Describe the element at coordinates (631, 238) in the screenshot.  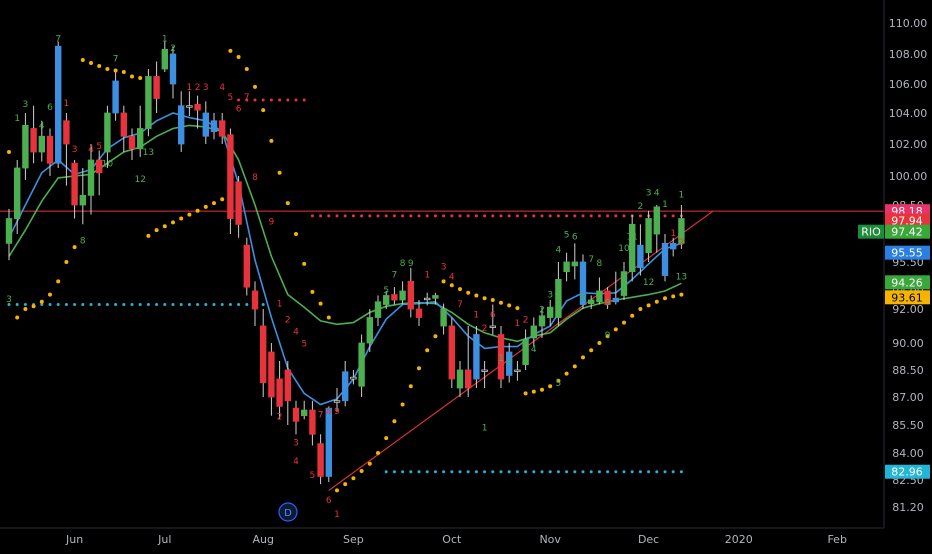
I see `td-count-label: 11` at that location.